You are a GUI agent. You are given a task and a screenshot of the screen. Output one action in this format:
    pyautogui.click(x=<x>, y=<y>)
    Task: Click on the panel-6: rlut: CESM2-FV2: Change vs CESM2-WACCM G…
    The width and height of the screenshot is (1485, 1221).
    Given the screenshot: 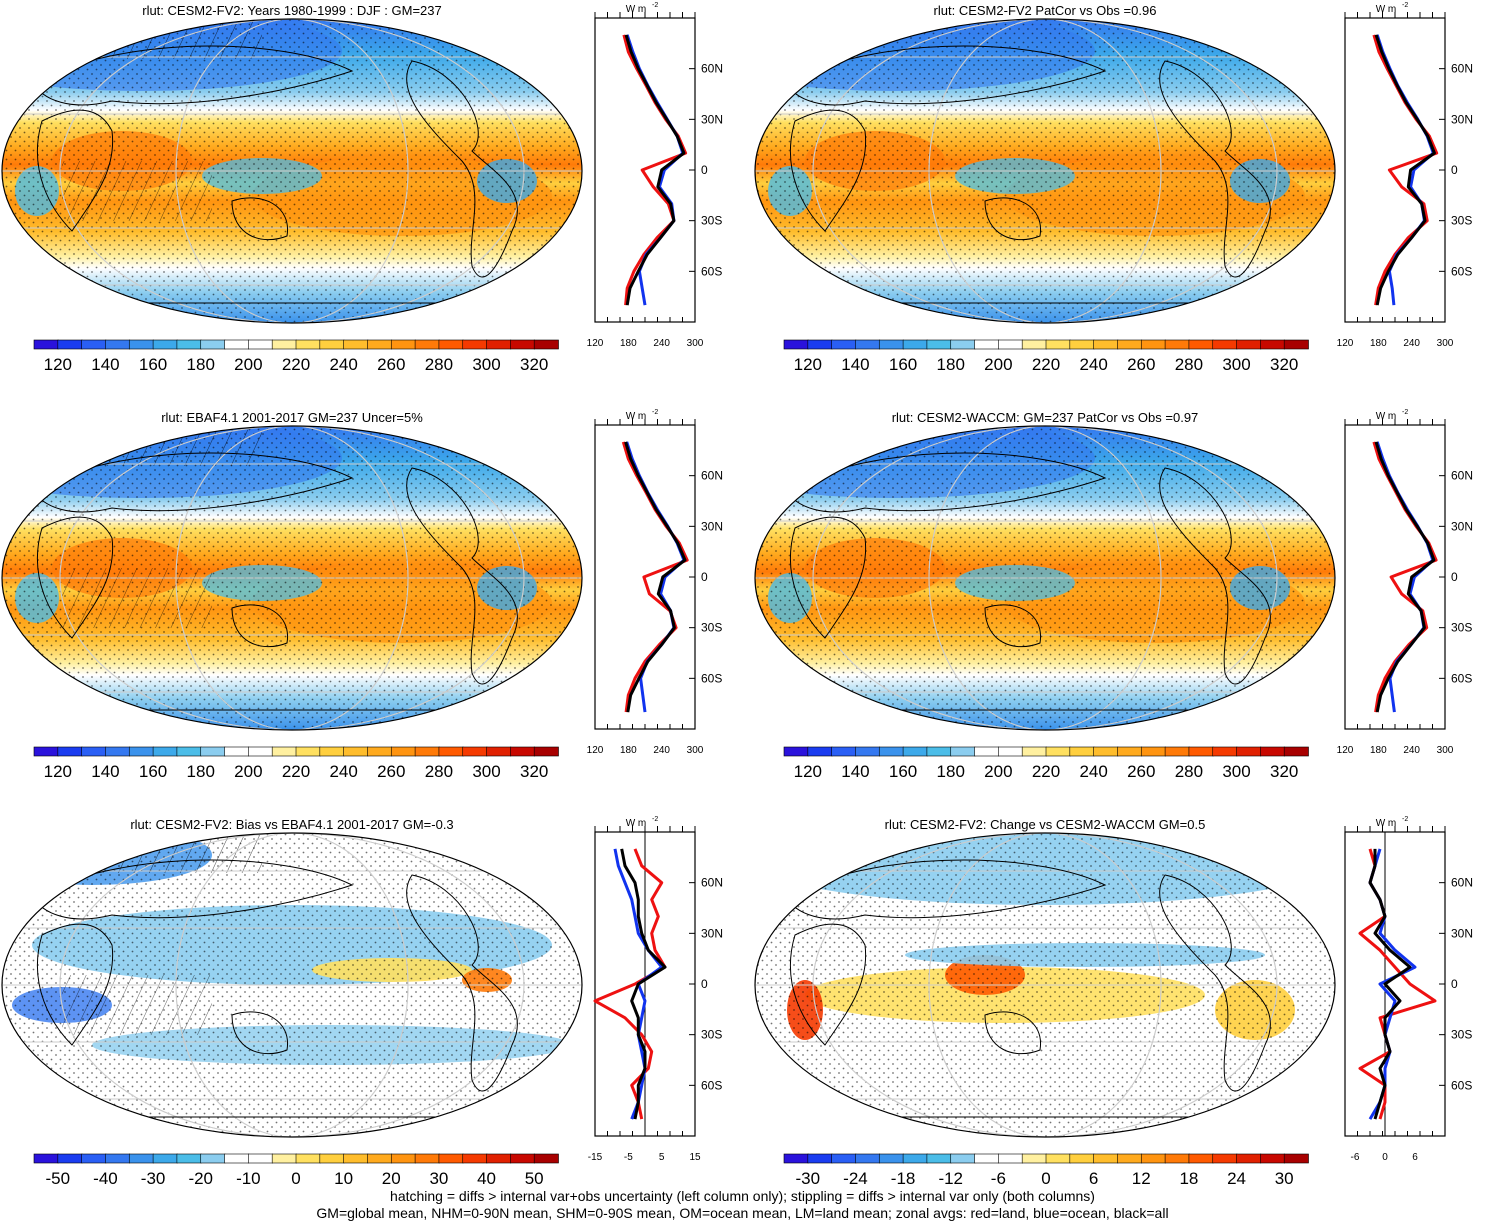 What is the action you would take?
    pyautogui.click(x=1113, y=1000)
    